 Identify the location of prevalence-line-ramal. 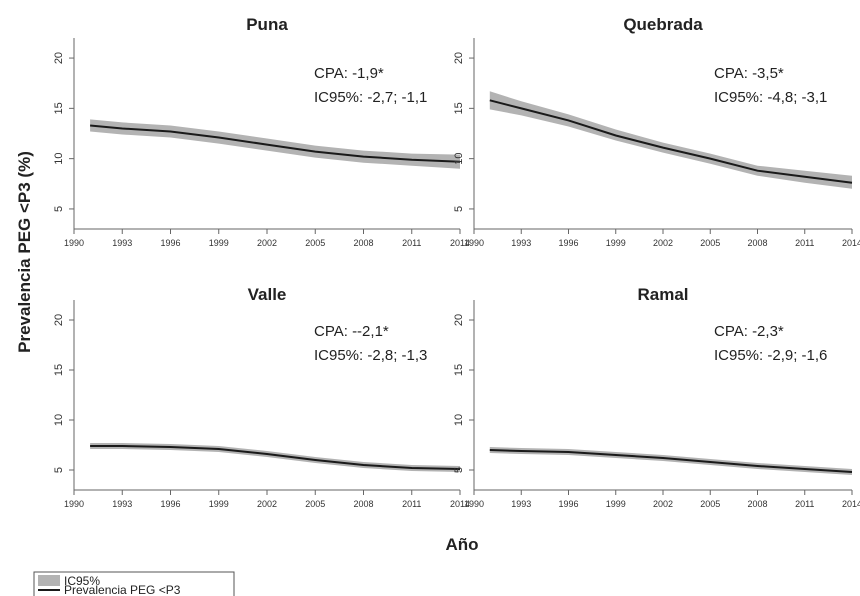
(671, 461).